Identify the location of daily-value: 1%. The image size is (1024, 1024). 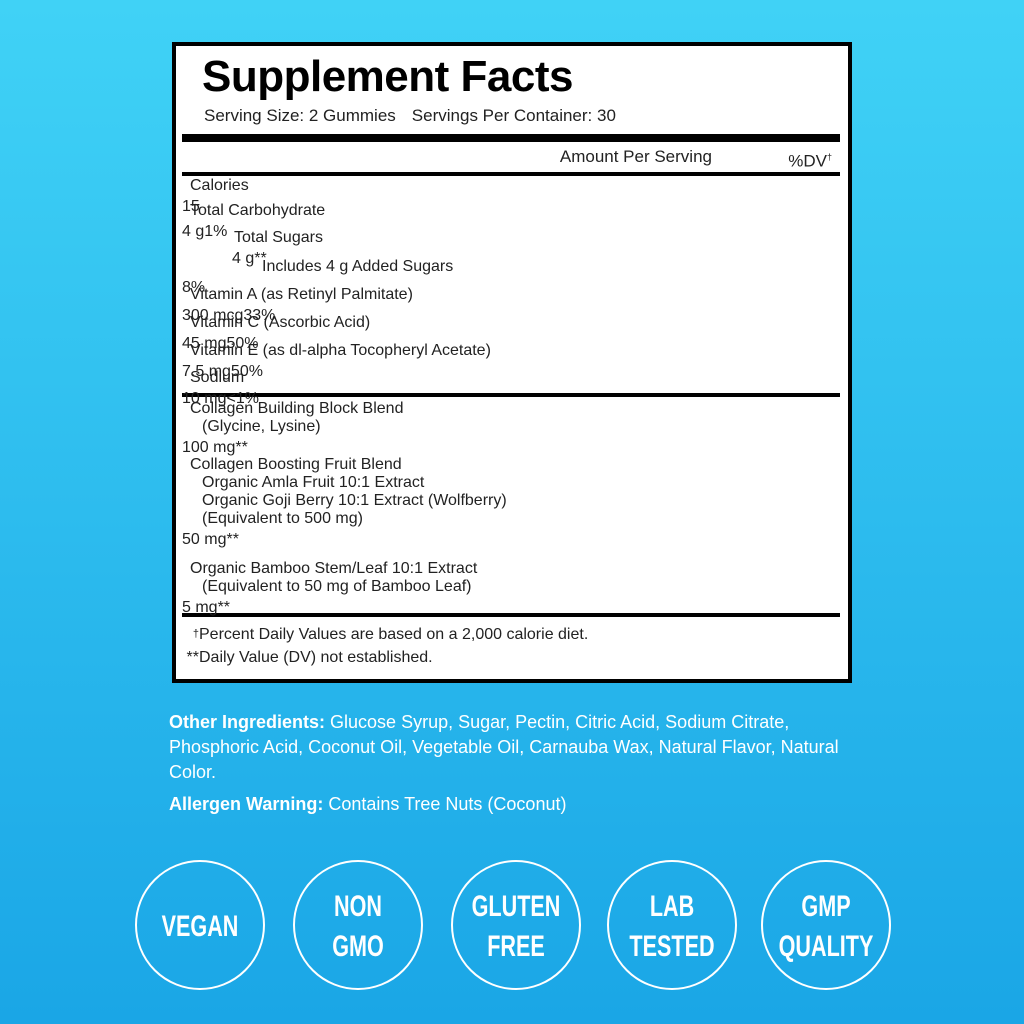
(216, 231).